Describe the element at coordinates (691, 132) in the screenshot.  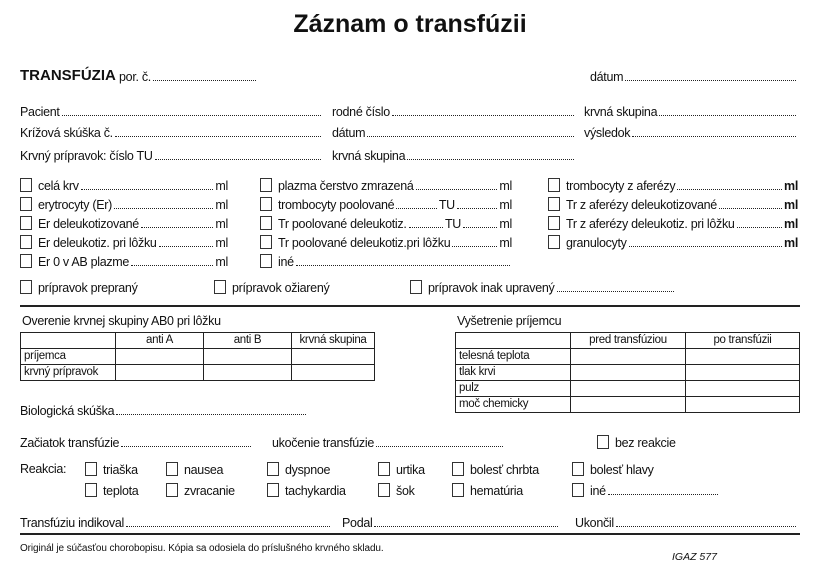
I see `result-field: výsledok` at that location.